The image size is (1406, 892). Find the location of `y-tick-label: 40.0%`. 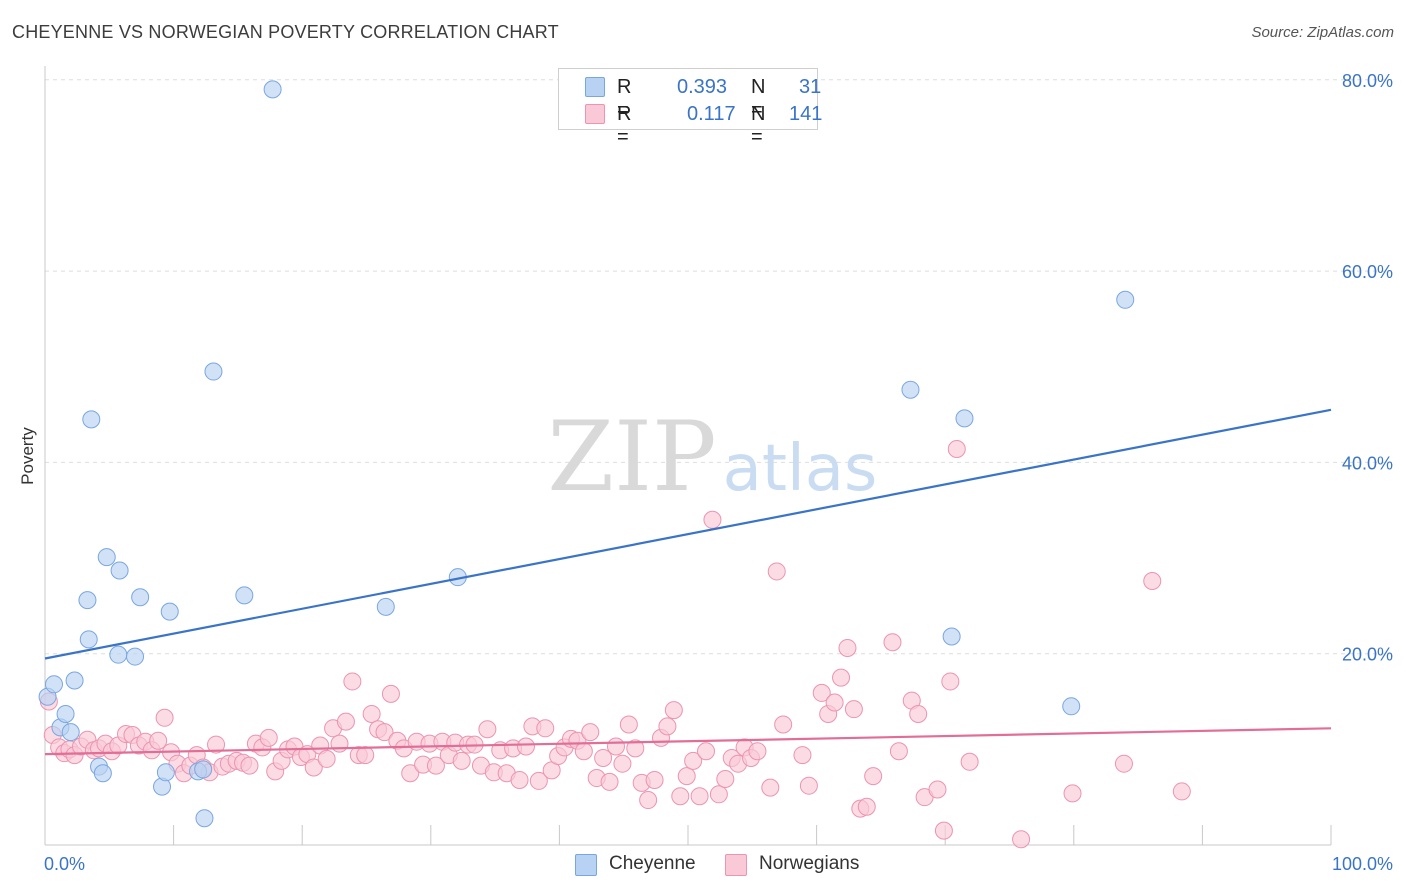

y-tick-label: 40.0% is located at coordinates (1367, 463).